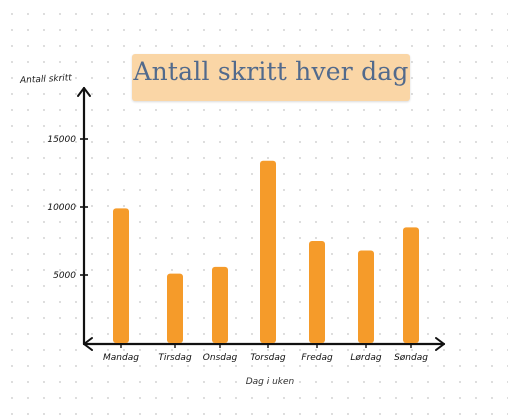 Image resolution: width=508 pixels, height=420 pixels. I want to click on chart-title: Antall skritt hver dag, so click(271, 71).